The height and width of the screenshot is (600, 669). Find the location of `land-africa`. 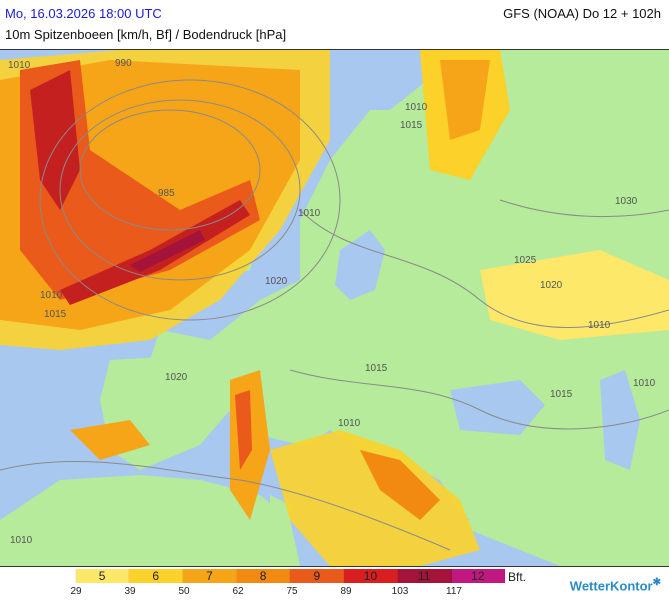

land-africa is located at coordinates (150, 520).